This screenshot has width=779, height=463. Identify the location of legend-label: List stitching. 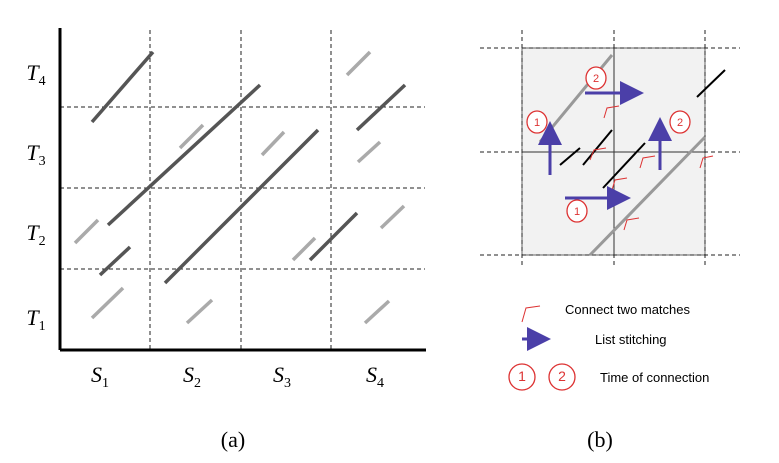
(631, 339).